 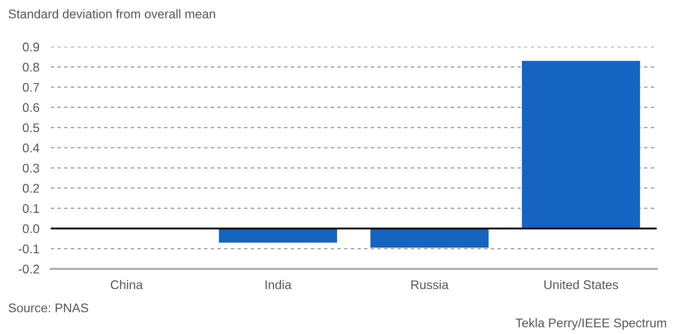 I want to click on y-axis-title: Standard deviation from overall mean, so click(x=112, y=13).